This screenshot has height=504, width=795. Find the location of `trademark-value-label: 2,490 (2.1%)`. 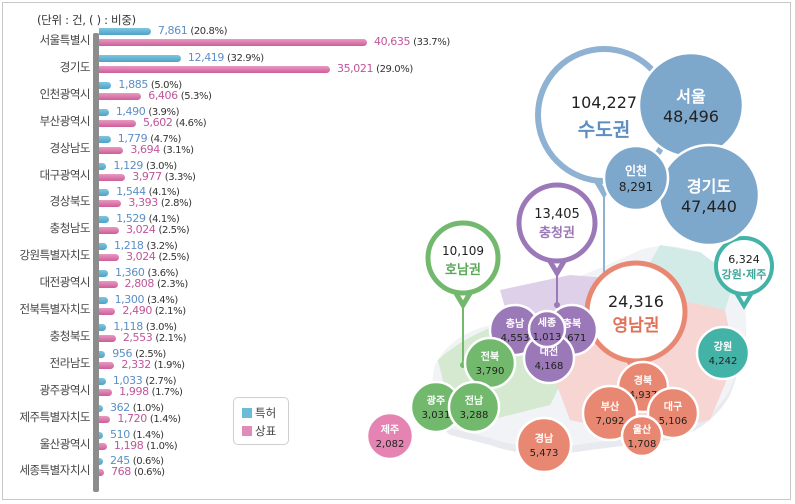

trademark-value-label: 2,490 (2.1%) is located at coordinates (154, 310).